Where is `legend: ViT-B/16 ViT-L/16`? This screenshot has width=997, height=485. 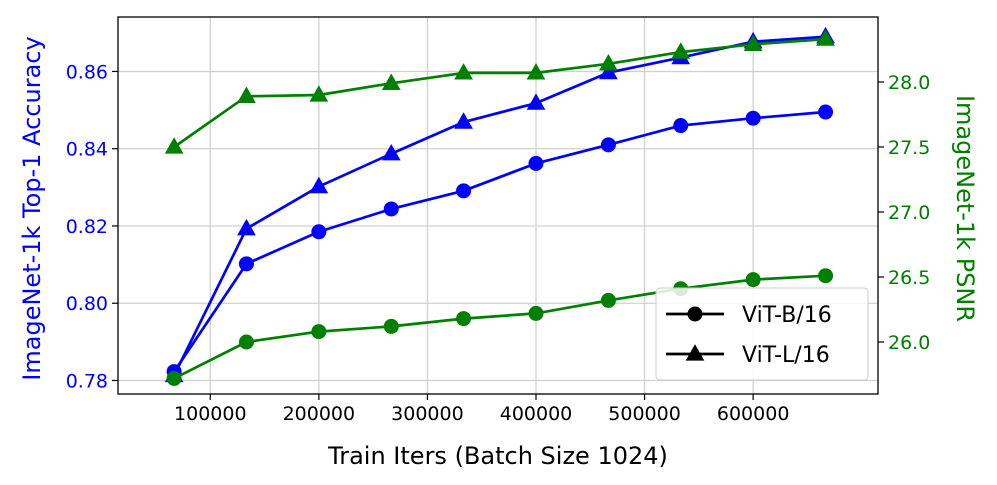
legend: ViT-B/16 ViT-L/16 is located at coordinates (762, 334).